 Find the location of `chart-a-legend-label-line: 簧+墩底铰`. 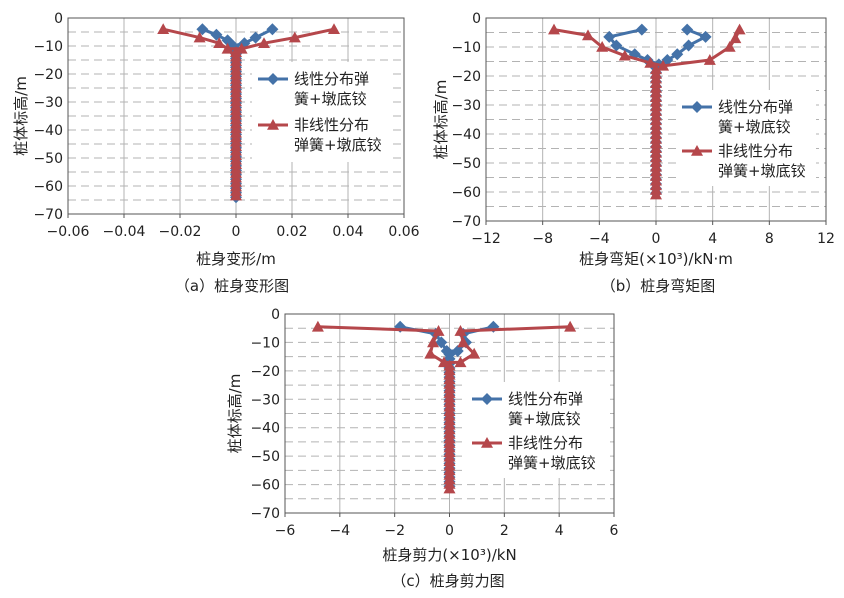

chart-a-legend-label-line: 簧+墩底铰 is located at coordinates (330, 99).